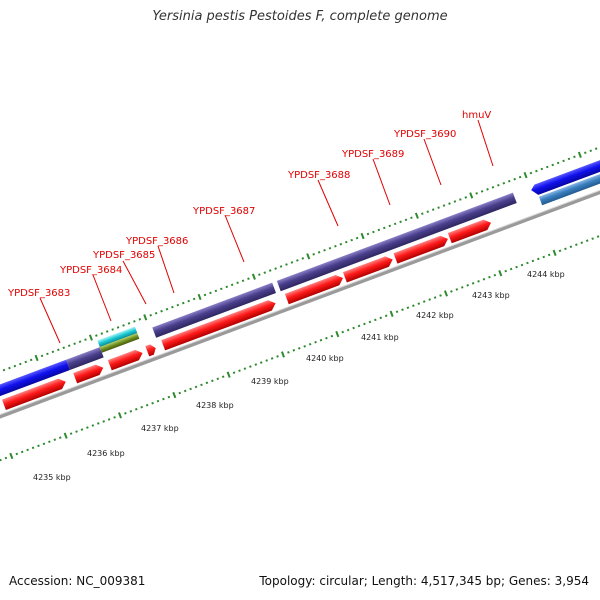 This screenshot has width=600, height=600. I want to click on gene-arrow-blue-right, so click(565, 176).